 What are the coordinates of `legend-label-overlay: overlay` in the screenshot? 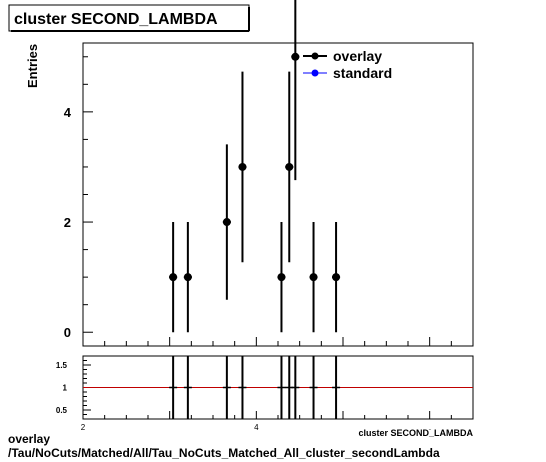 It's located at (357, 56).